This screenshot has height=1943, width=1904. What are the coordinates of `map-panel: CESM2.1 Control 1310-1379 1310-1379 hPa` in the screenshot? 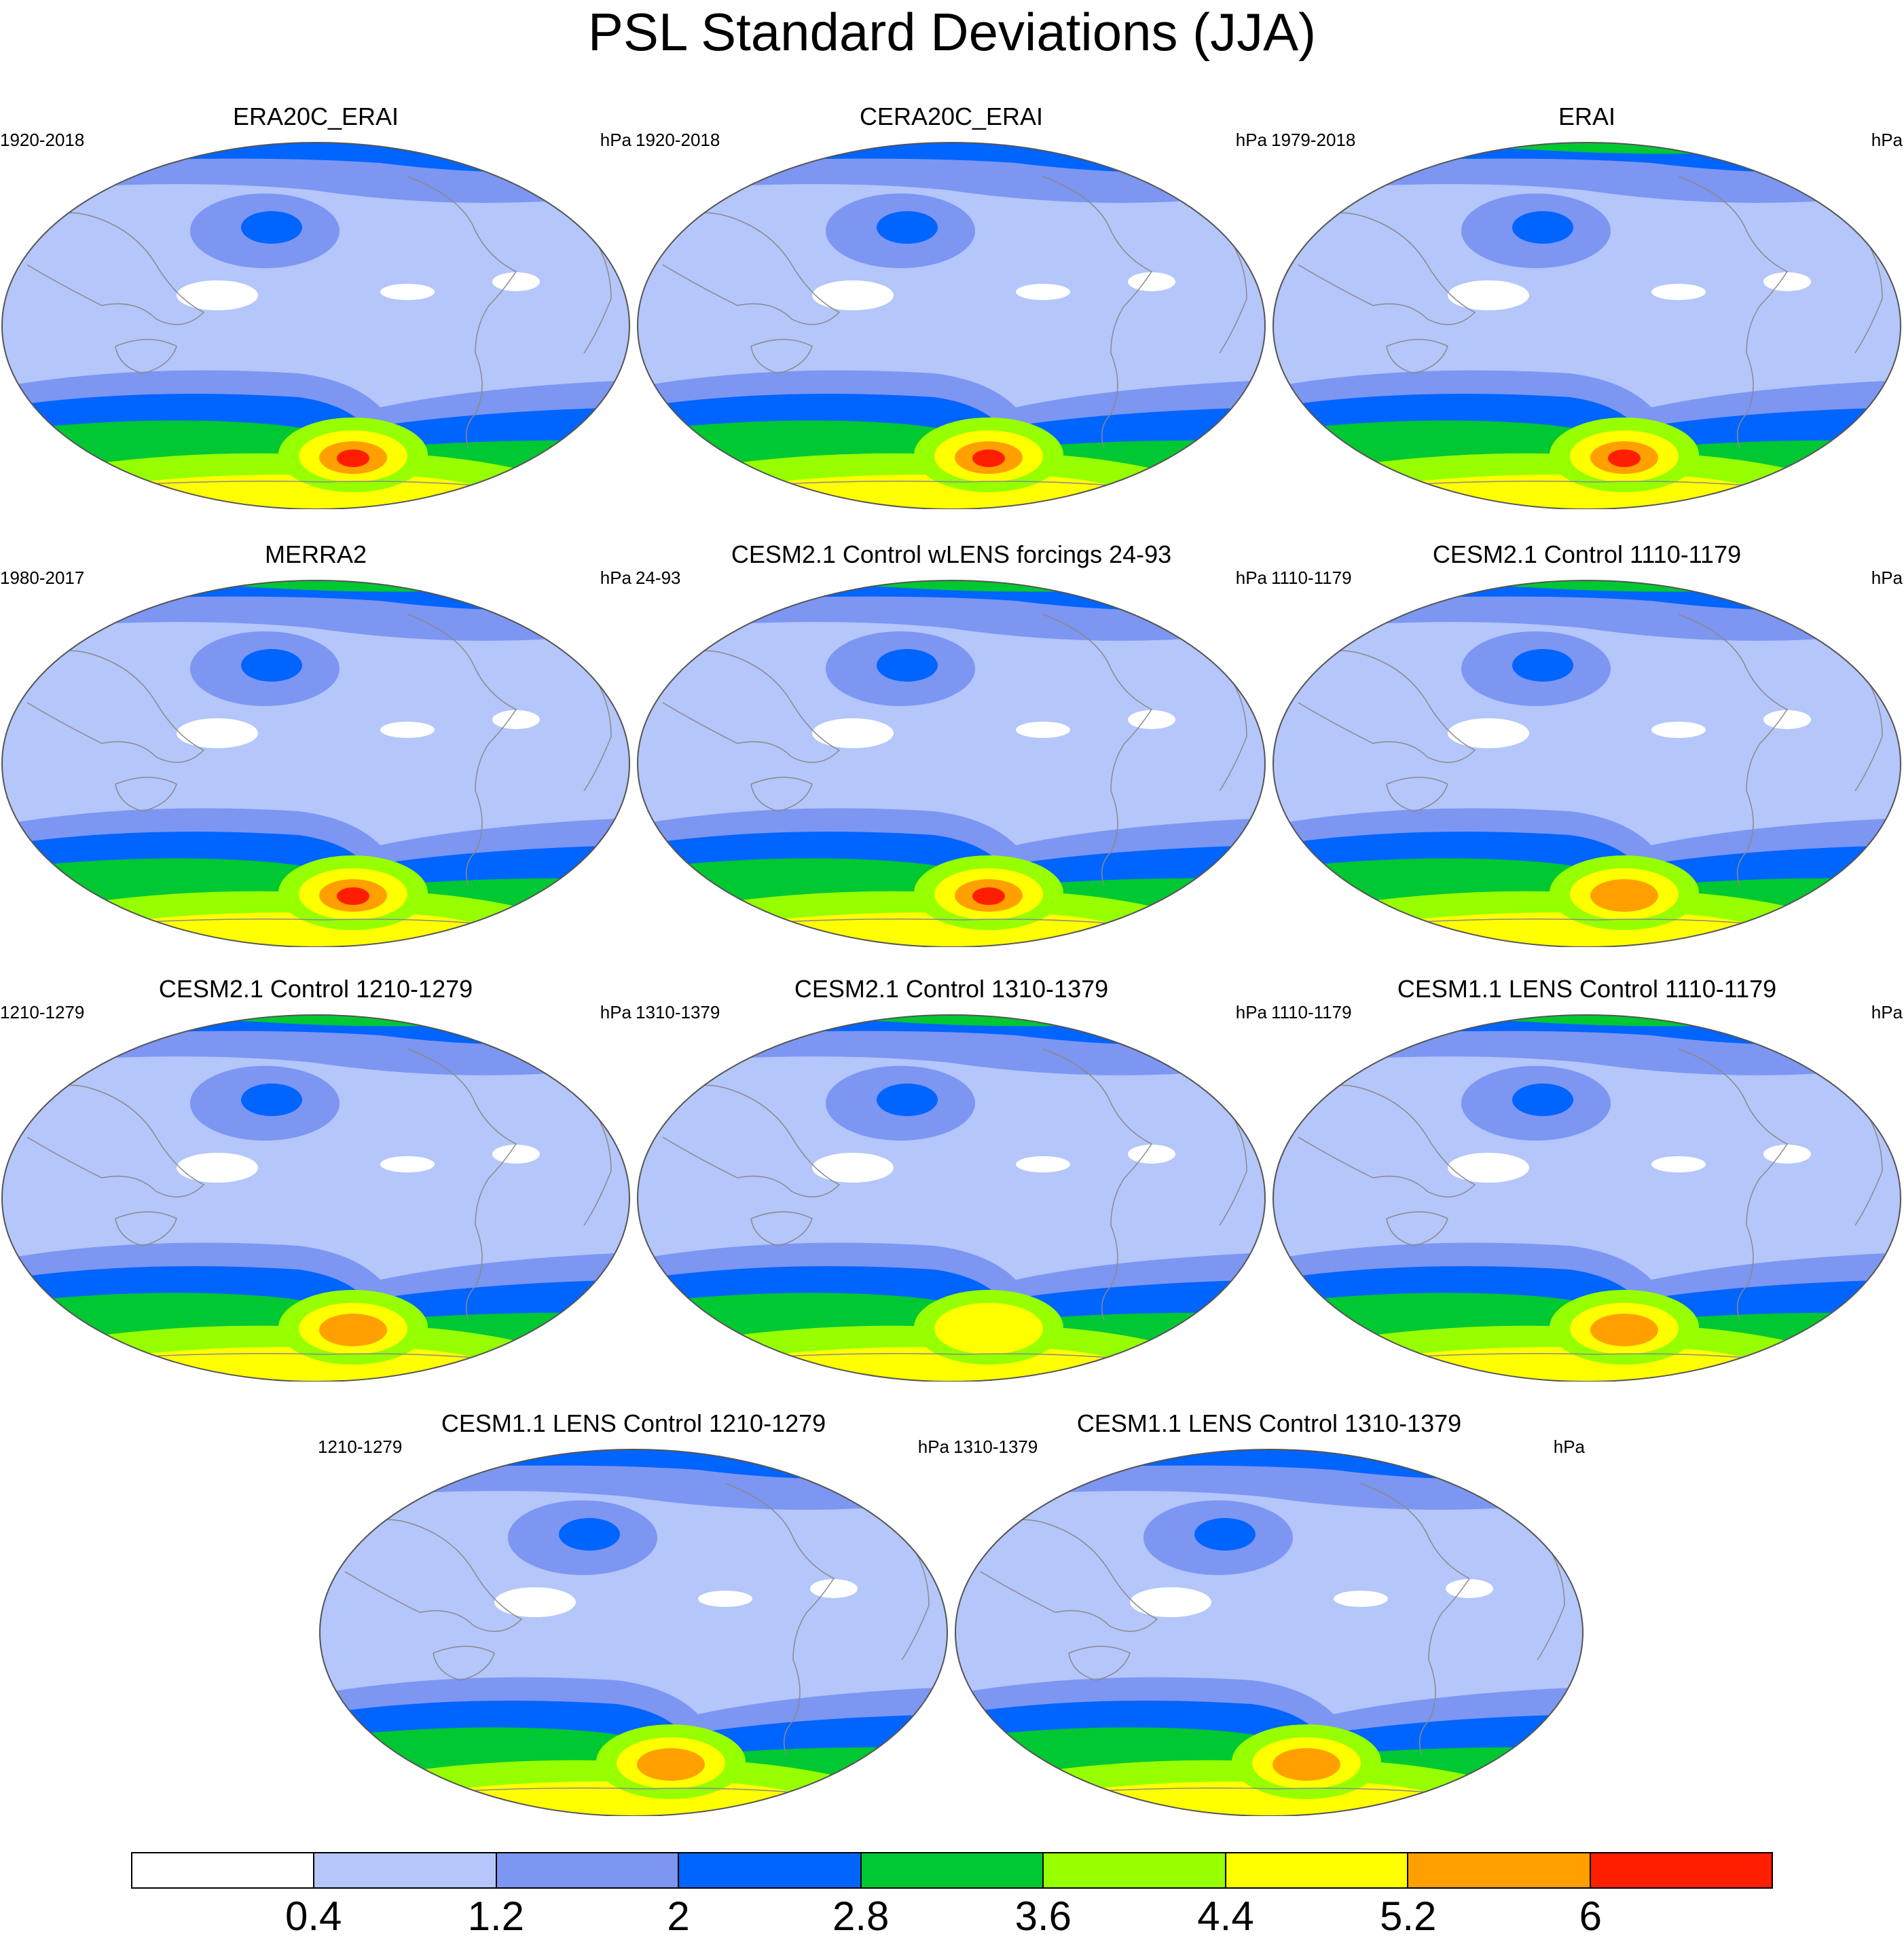 It's located at (951, 1178).